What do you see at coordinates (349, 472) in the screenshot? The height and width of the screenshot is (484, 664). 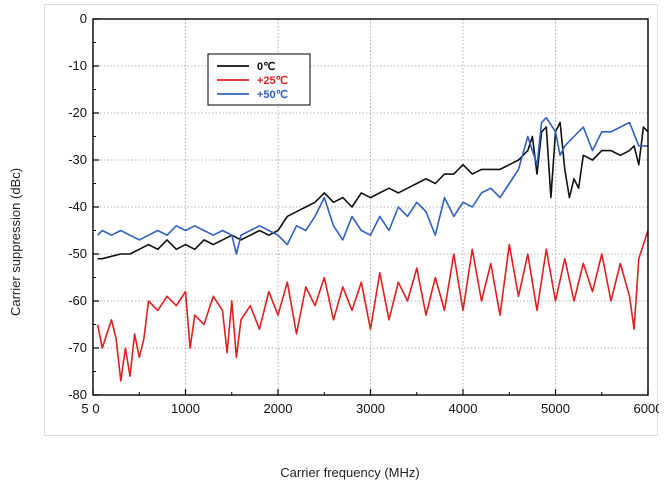 I see `x-axis-title: Carrier frequency (MHz)` at bounding box center [349, 472].